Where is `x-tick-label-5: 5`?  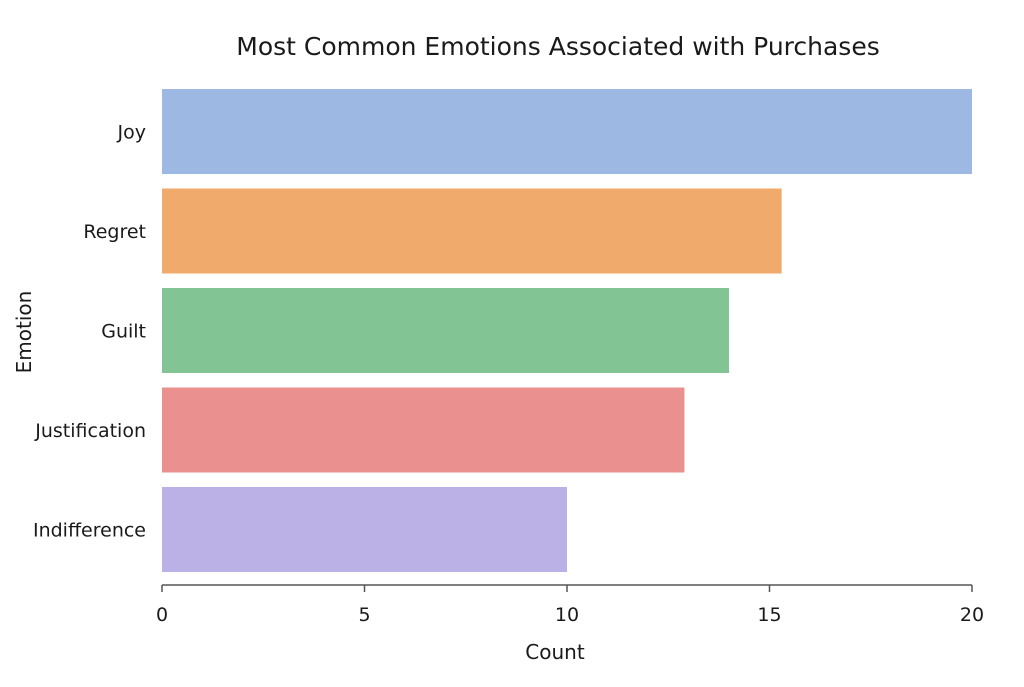
x-tick-label-5: 5 is located at coordinates (364, 615).